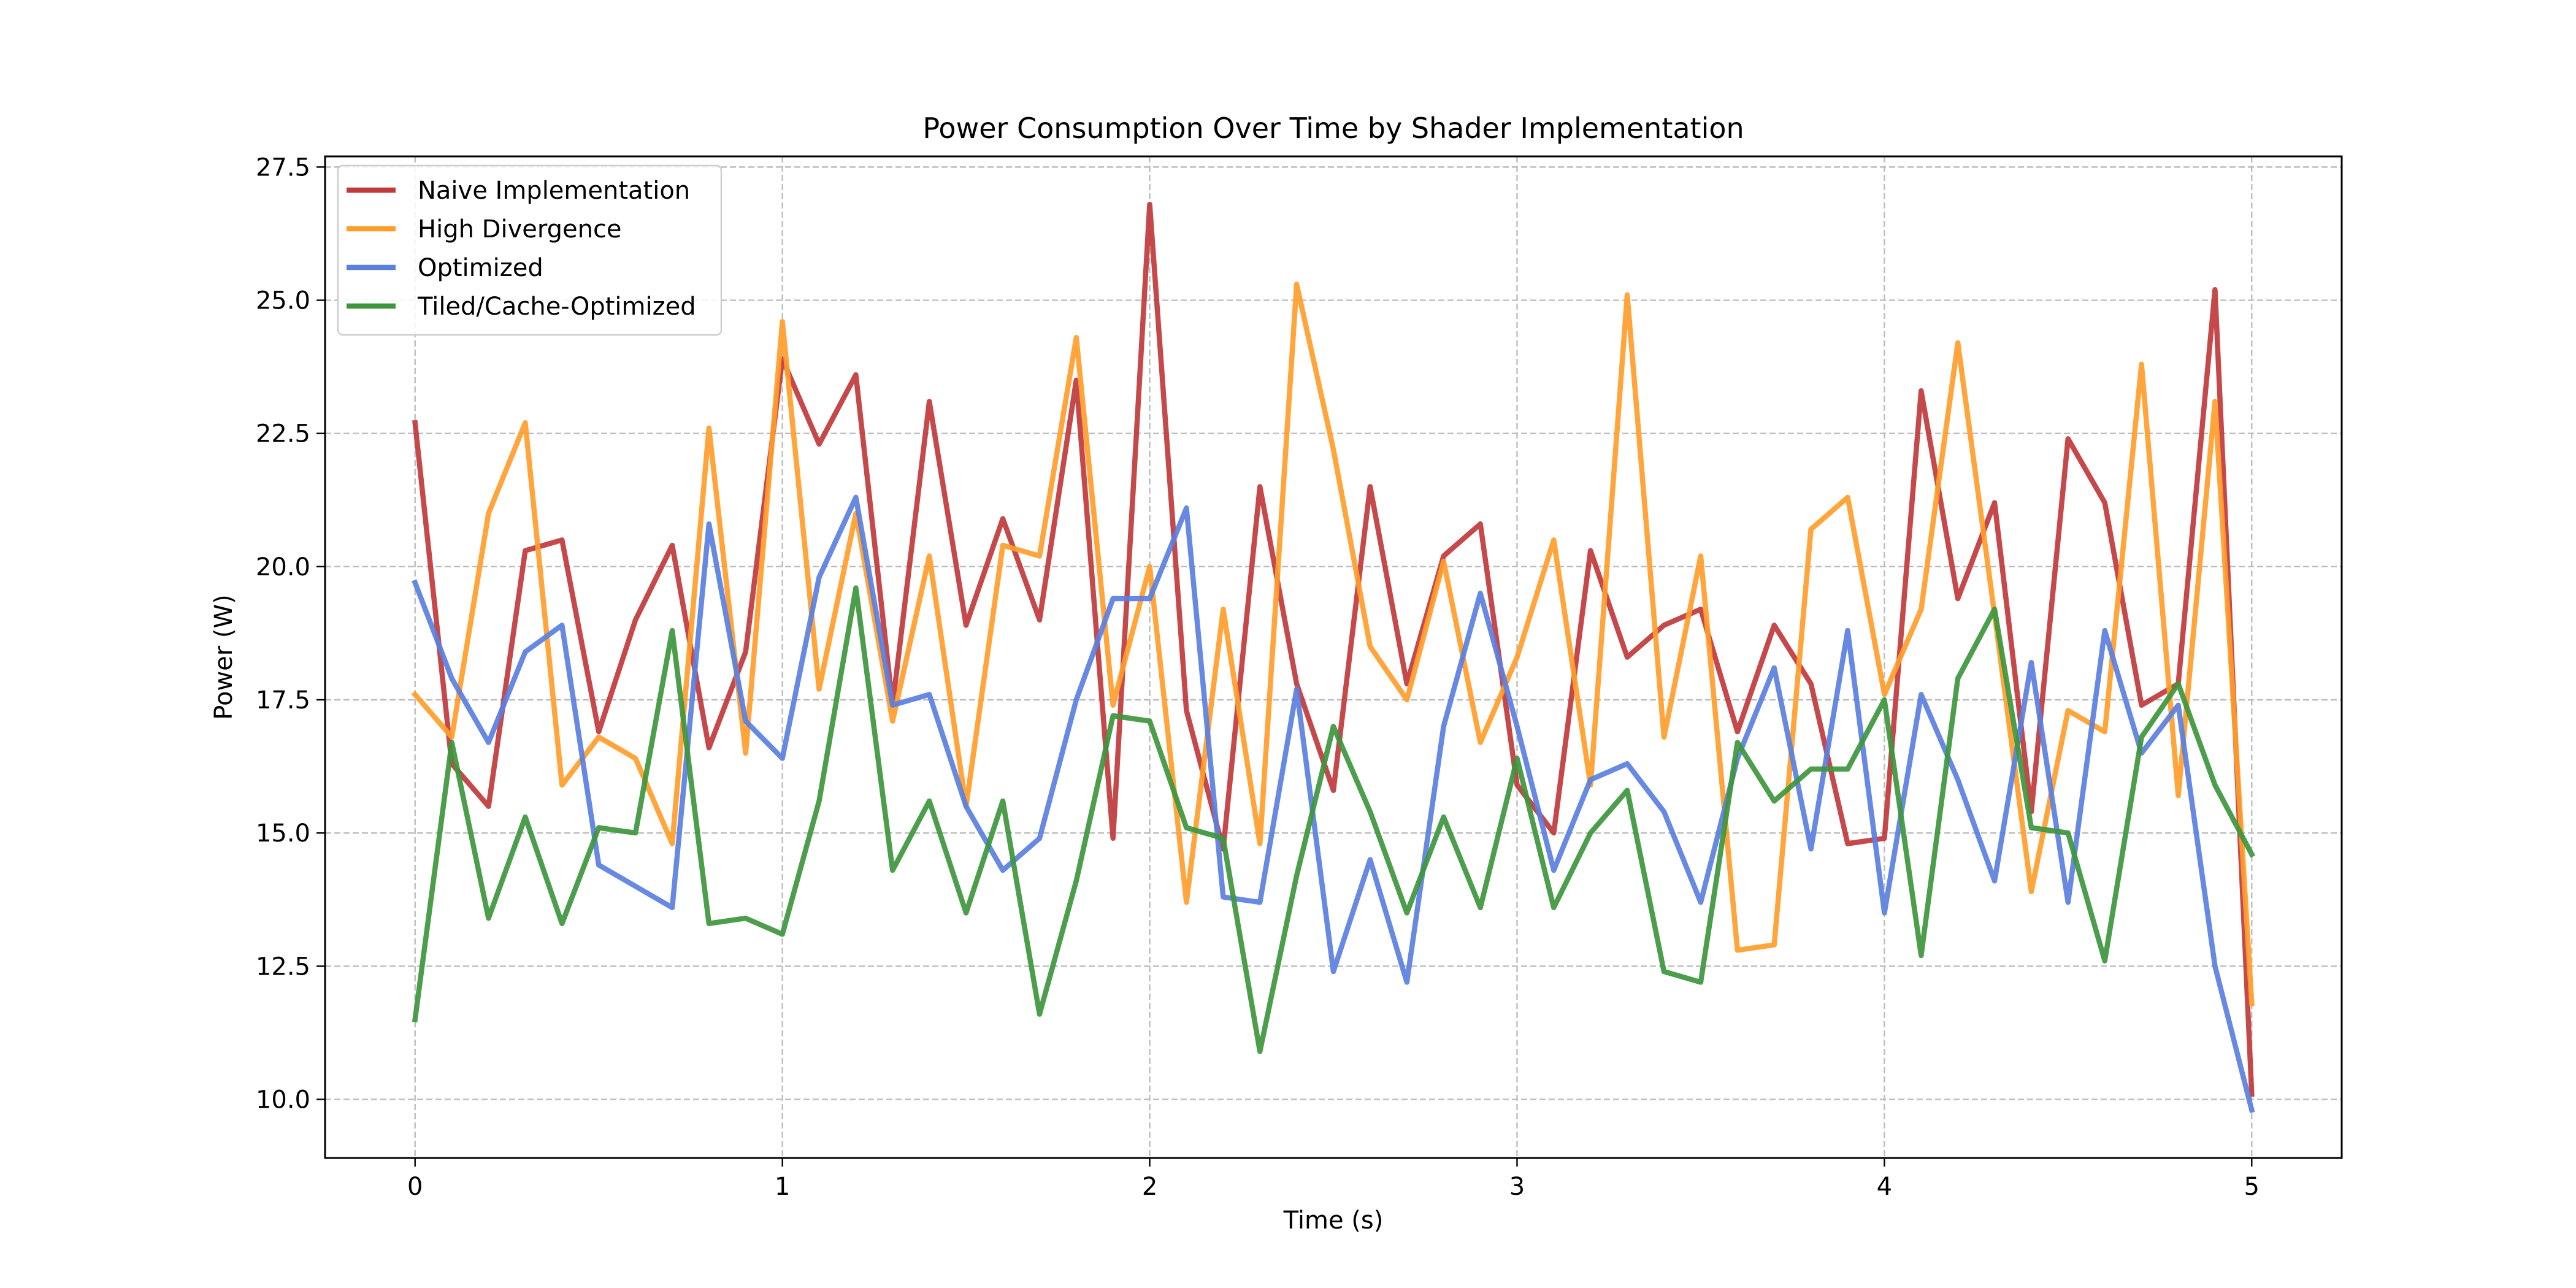 The image size is (2576, 1288). What do you see at coordinates (782, 1187) in the screenshot?
I see `x-tick-label: 1` at bounding box center [782, 1187].